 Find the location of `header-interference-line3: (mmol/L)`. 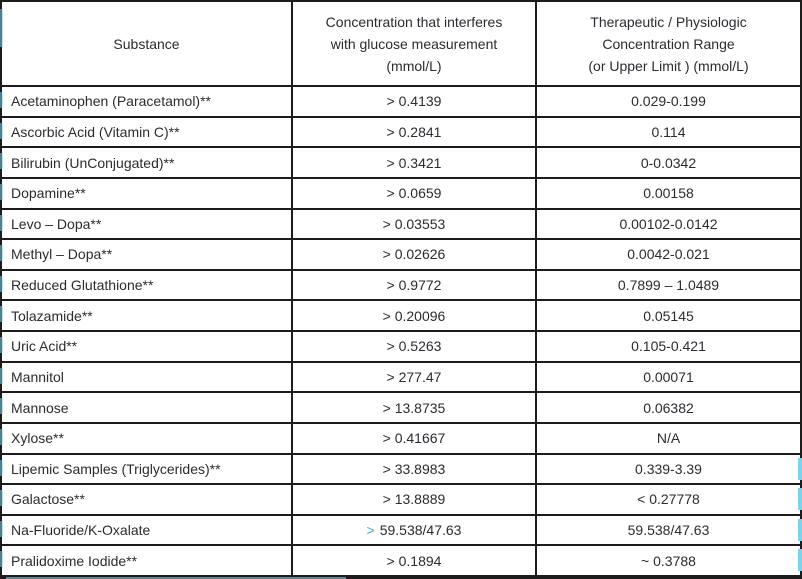

header-interference-line3: (mmol/L) is located at coordinates (414, 65).